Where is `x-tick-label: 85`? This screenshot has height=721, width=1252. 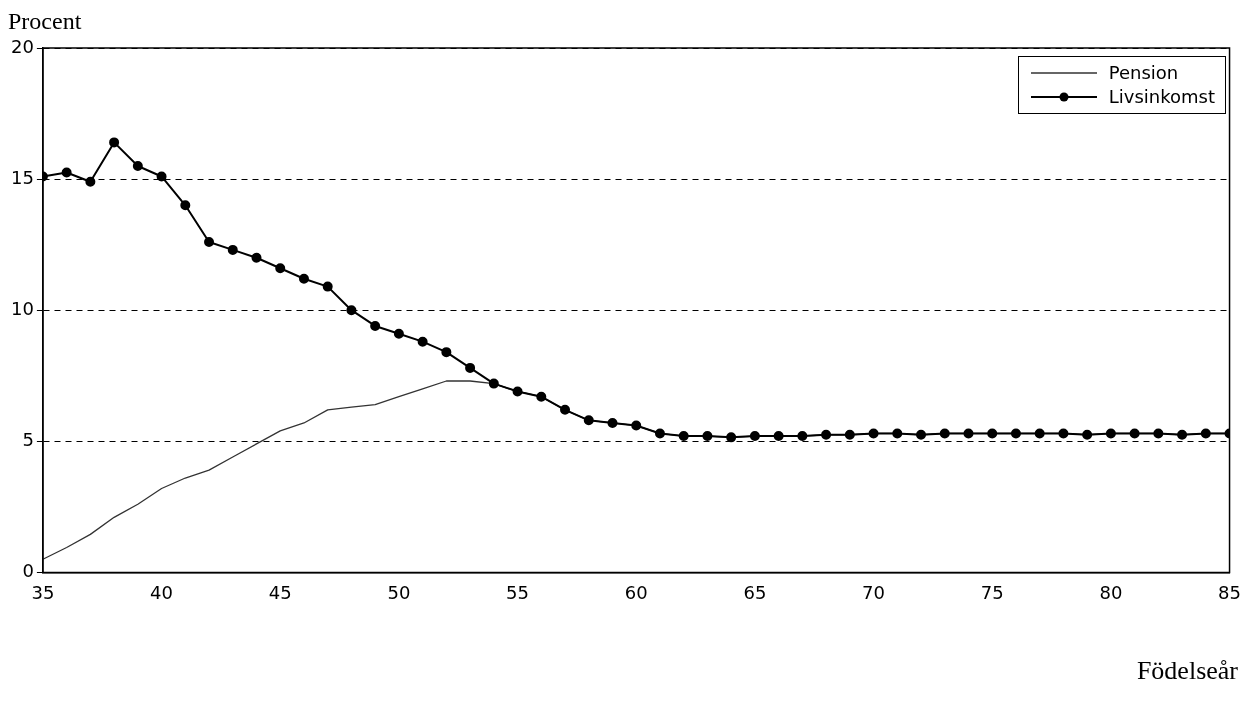 x-tick-label: 85 is located at coordinates (1229, 592).